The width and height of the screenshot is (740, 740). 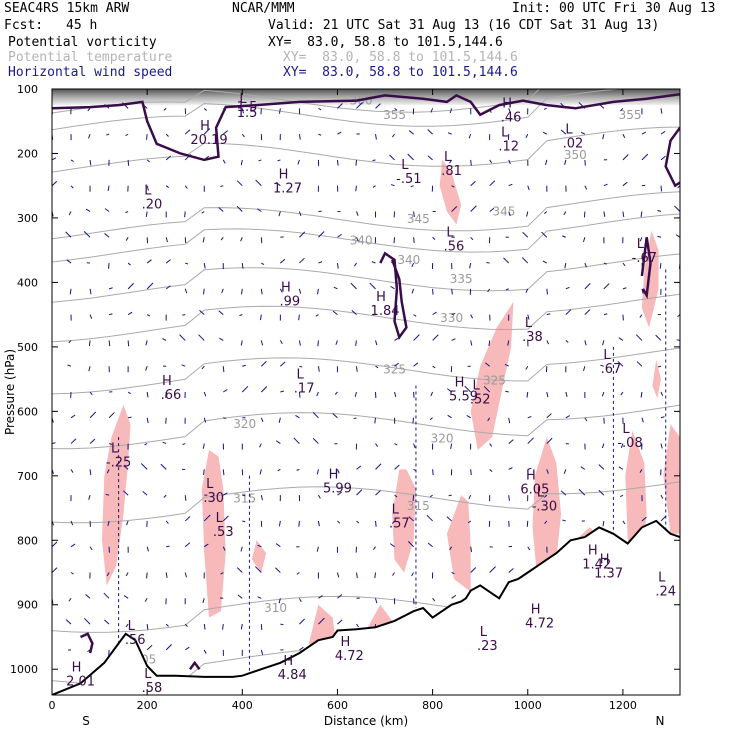 I want to click on y-tick-label-100: 100, so click(x=27, y=89).